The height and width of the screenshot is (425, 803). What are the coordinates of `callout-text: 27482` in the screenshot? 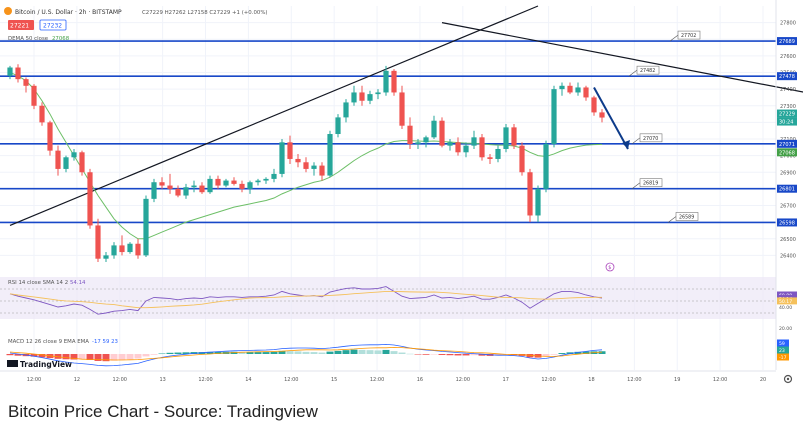 It's located at (647, 71).